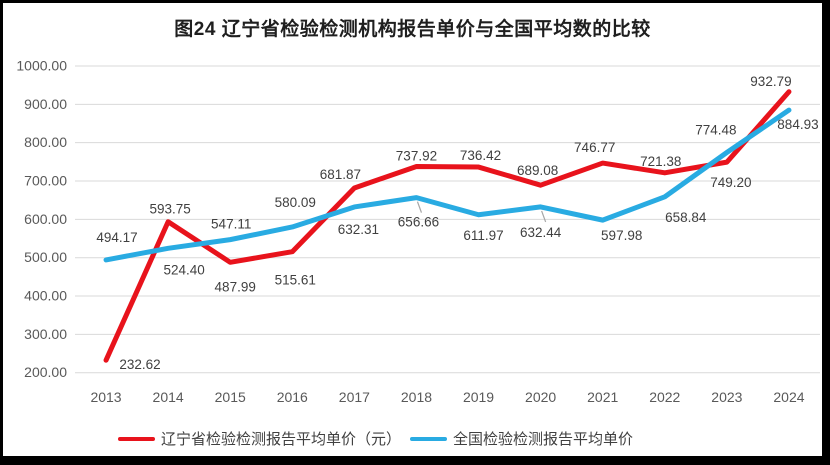 This screenshot has width=830, height=465. Describe the element at coordinates (770, 81) in the screenshot. I see `data-label: 932.79` at that location.